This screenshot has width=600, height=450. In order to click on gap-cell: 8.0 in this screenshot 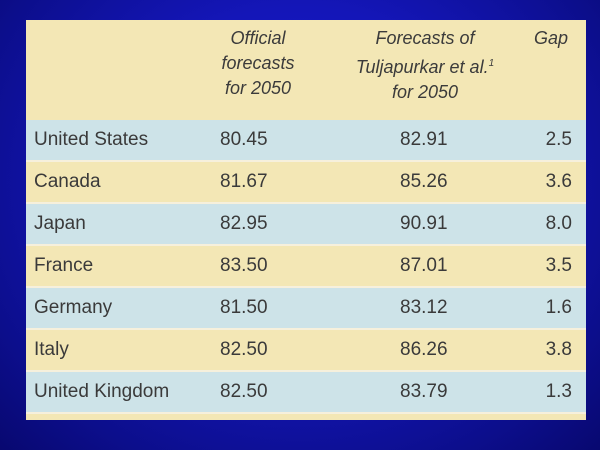, I will do `click(558, 223)`.